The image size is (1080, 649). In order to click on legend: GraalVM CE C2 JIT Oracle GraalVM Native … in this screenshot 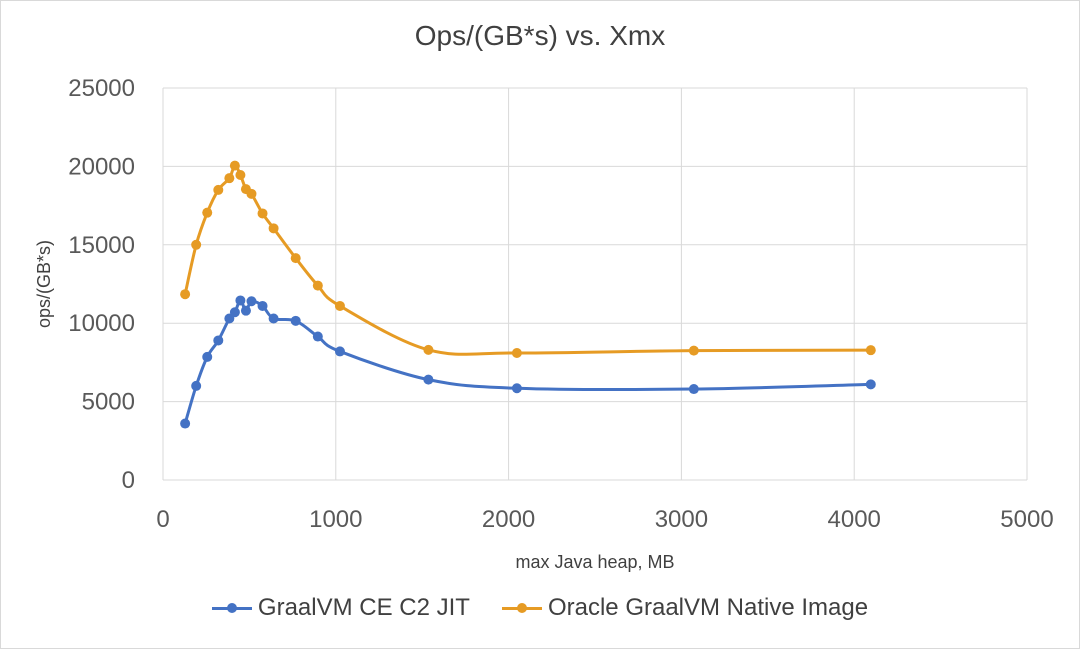, I will do `click(540, 608)`.